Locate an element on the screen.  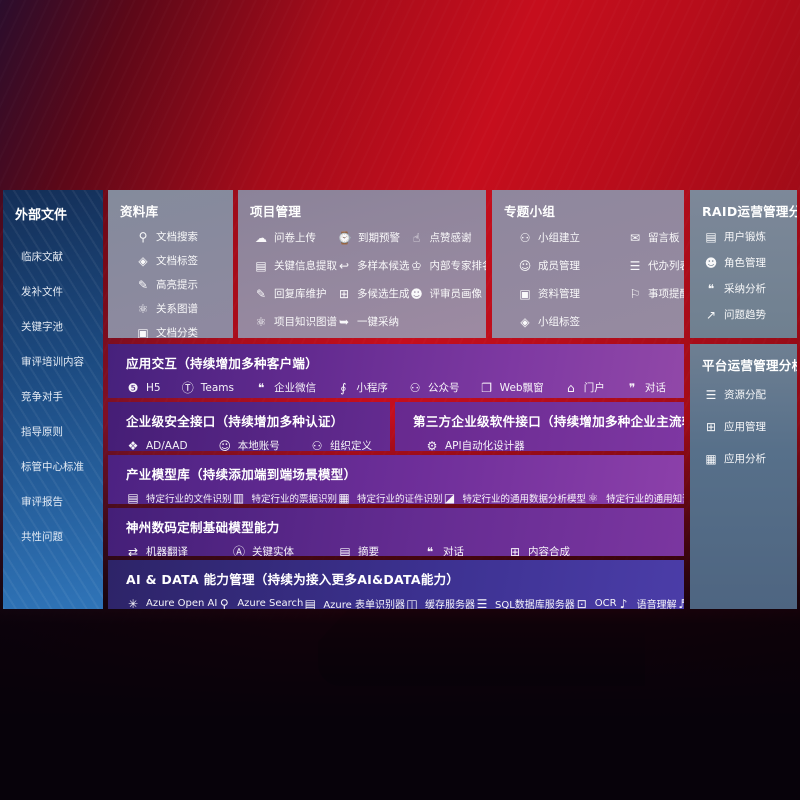
list-item: ✉ 留言板 is located at coordinates (656, 237).